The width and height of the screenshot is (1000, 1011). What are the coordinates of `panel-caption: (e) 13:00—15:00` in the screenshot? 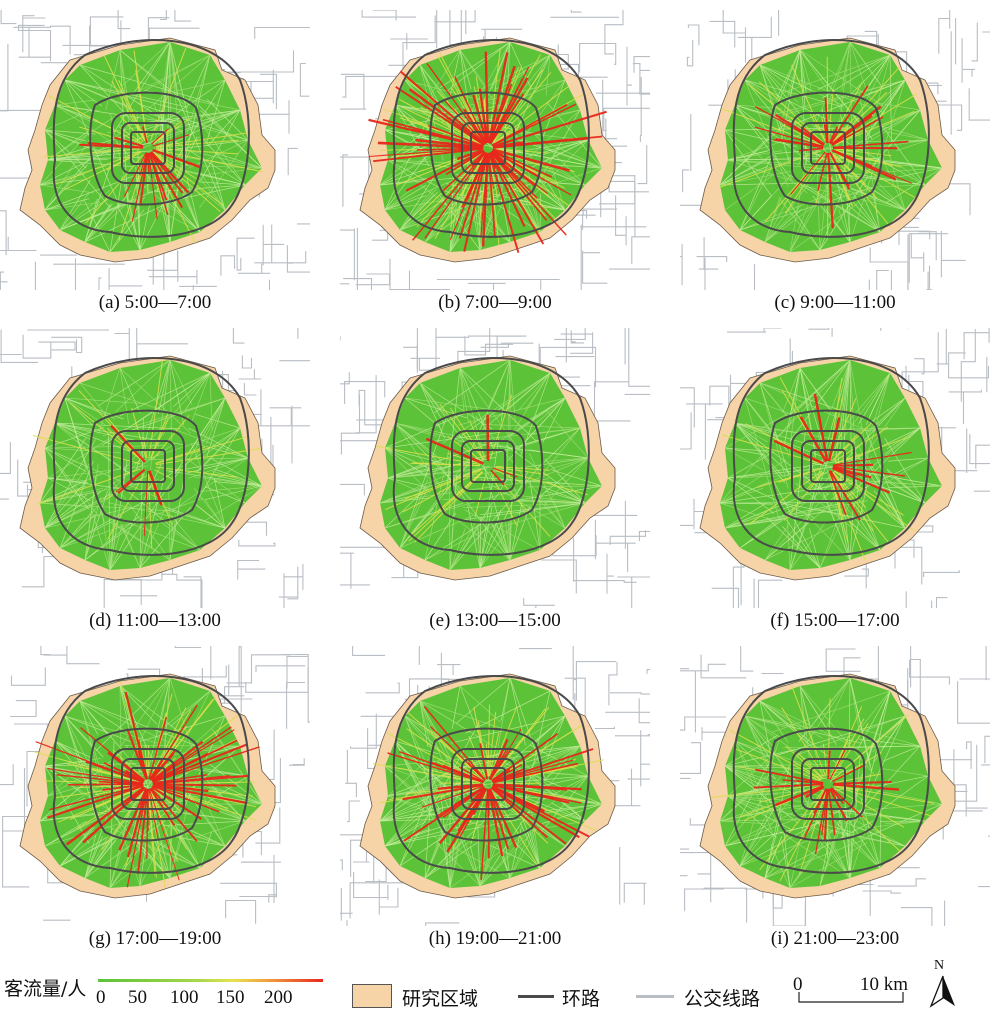 It's located at (495, 621).